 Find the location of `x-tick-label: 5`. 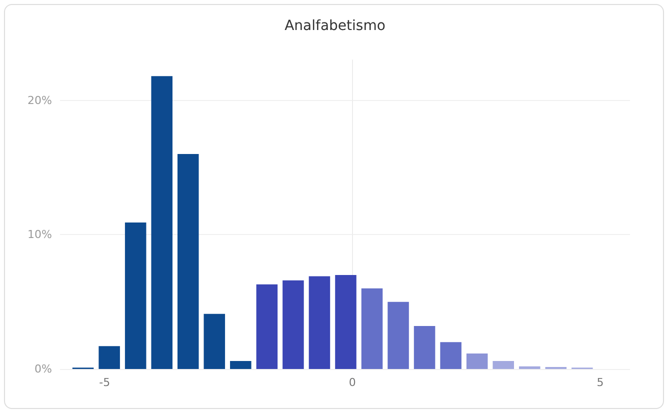

x-tick-label: 5 is located at coordinates (600, 382).